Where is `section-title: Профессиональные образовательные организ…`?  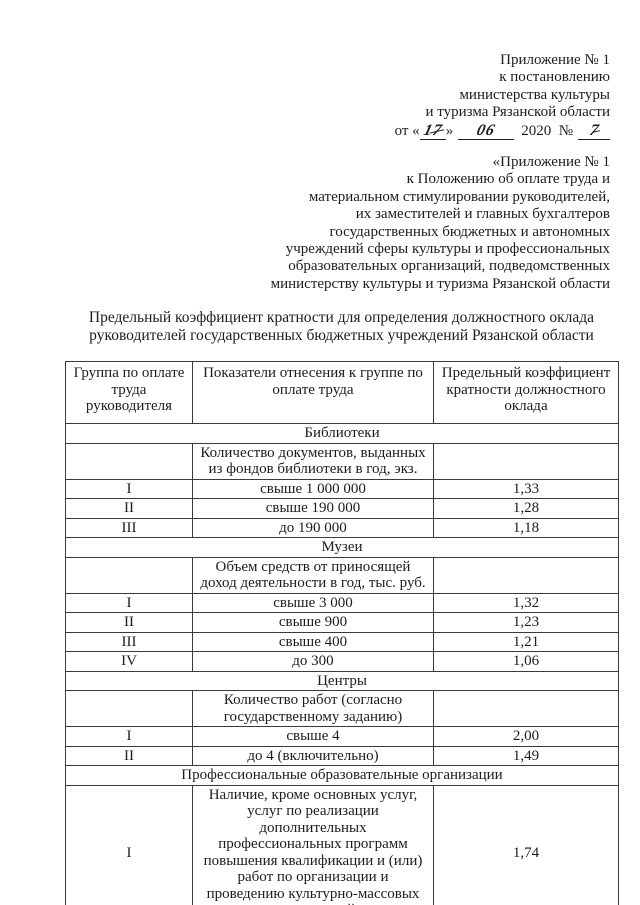
section-title: Профессиональные образовательные организ… is located at coordinates (342, 775).